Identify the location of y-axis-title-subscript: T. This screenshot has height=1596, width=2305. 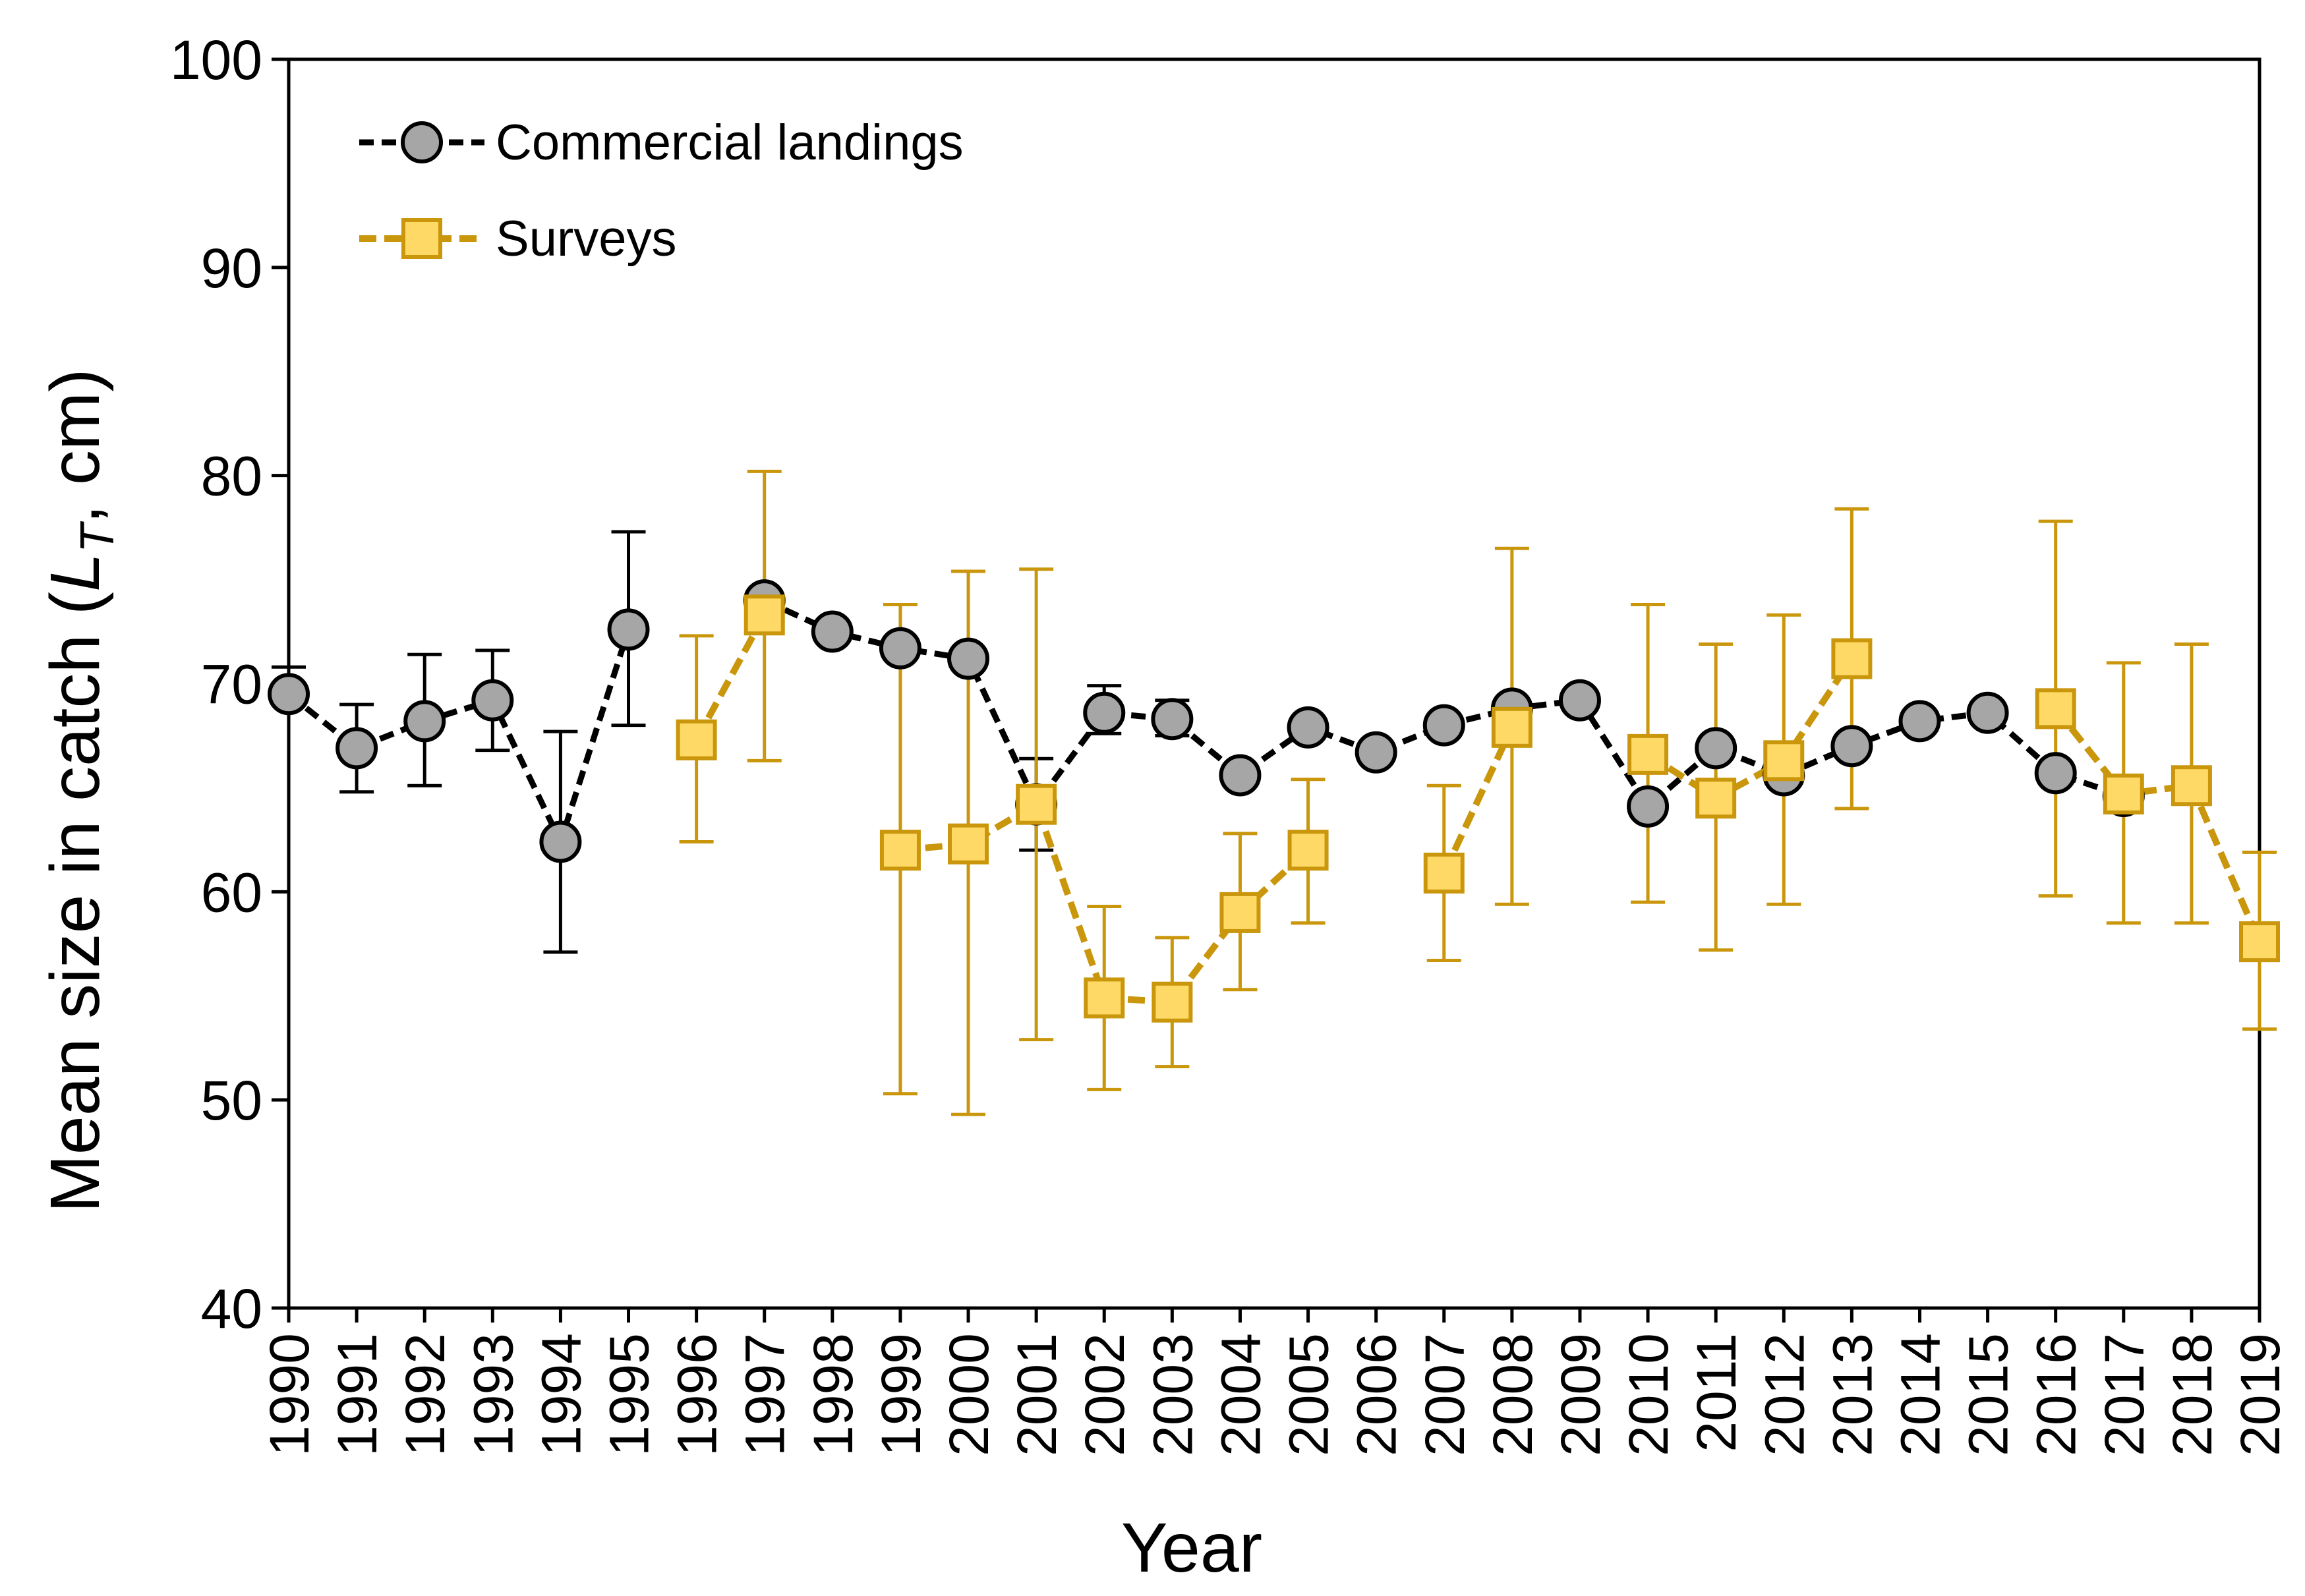
(97, 537).